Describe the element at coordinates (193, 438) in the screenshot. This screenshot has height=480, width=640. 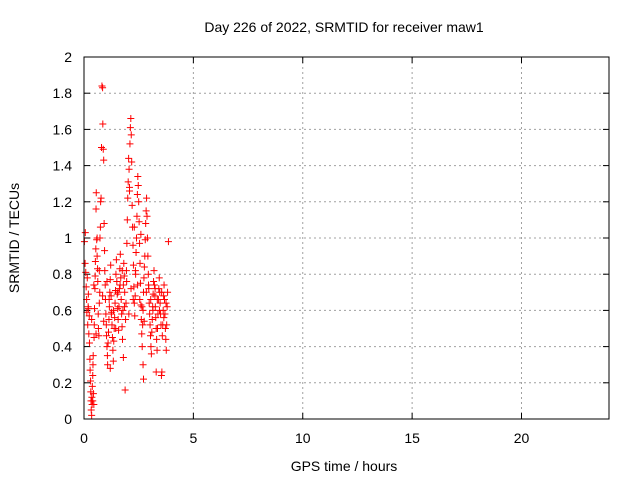
I see `x-tick-label: 5` at that location.